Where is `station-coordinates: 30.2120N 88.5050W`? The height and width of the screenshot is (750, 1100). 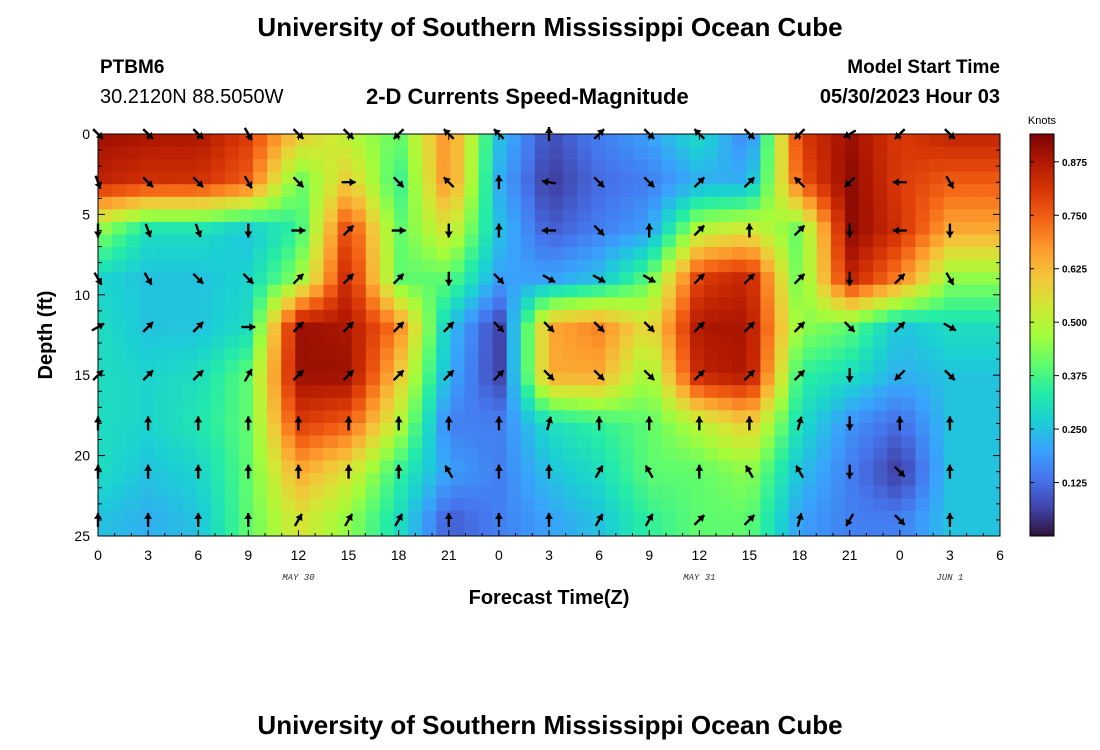 station-coordinates: 30.2120N 88.5050W is located at coordinates (192, 97).